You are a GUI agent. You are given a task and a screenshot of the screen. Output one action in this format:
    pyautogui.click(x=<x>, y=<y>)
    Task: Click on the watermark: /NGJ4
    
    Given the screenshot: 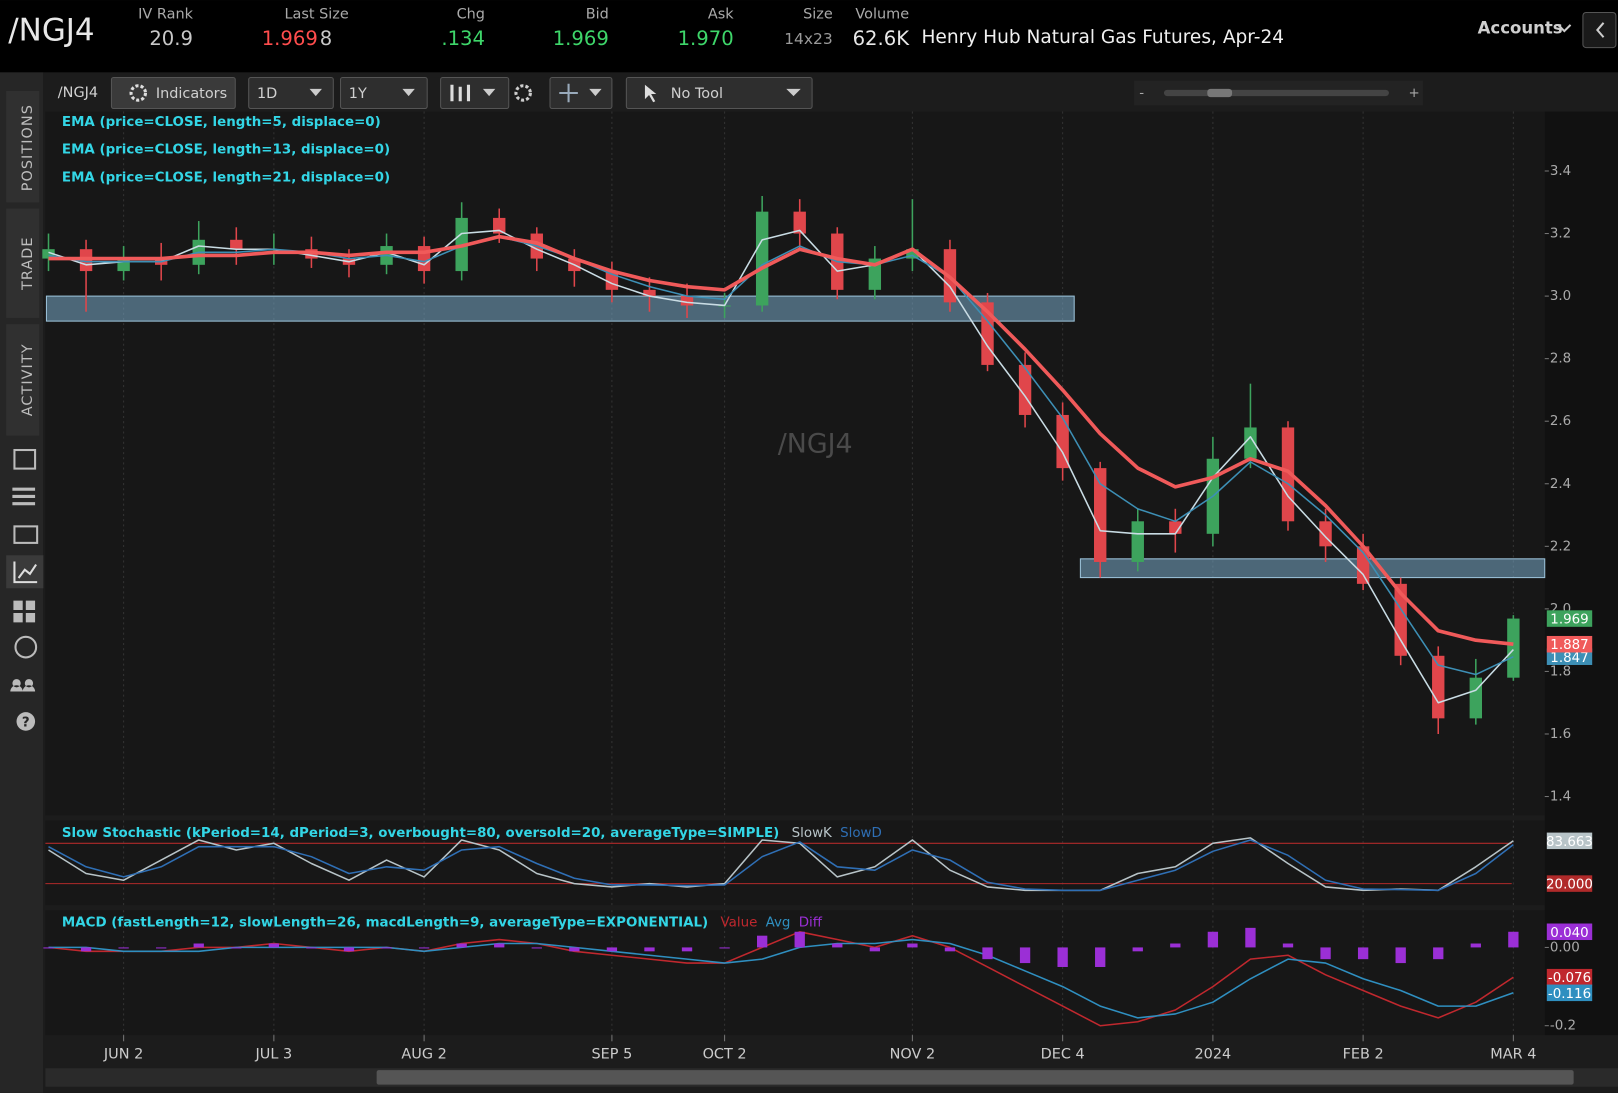 What is the action you would take?
    pyautogui.click(x=815, y=443)
    